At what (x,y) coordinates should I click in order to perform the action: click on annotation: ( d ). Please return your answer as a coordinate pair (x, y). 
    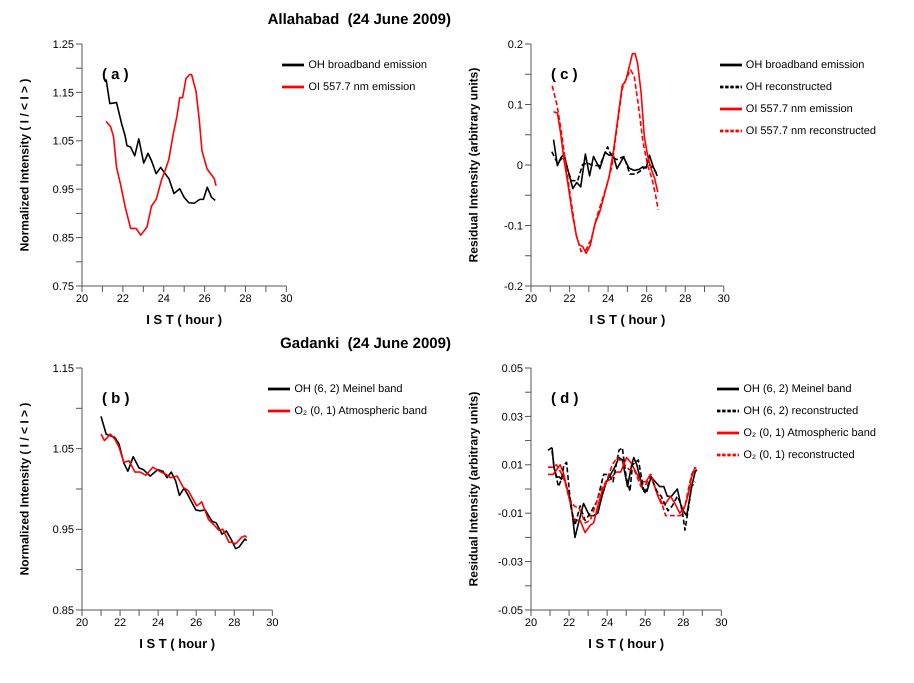
    Looking at the image, I should click on (564, 398).